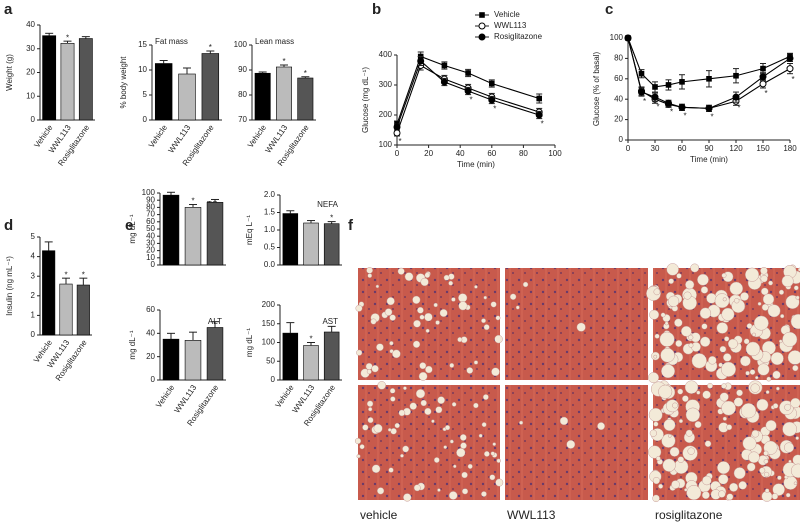 This screenshot has width=800, height=531. I want to click on y-tick-label: 50, so click(270, 360).